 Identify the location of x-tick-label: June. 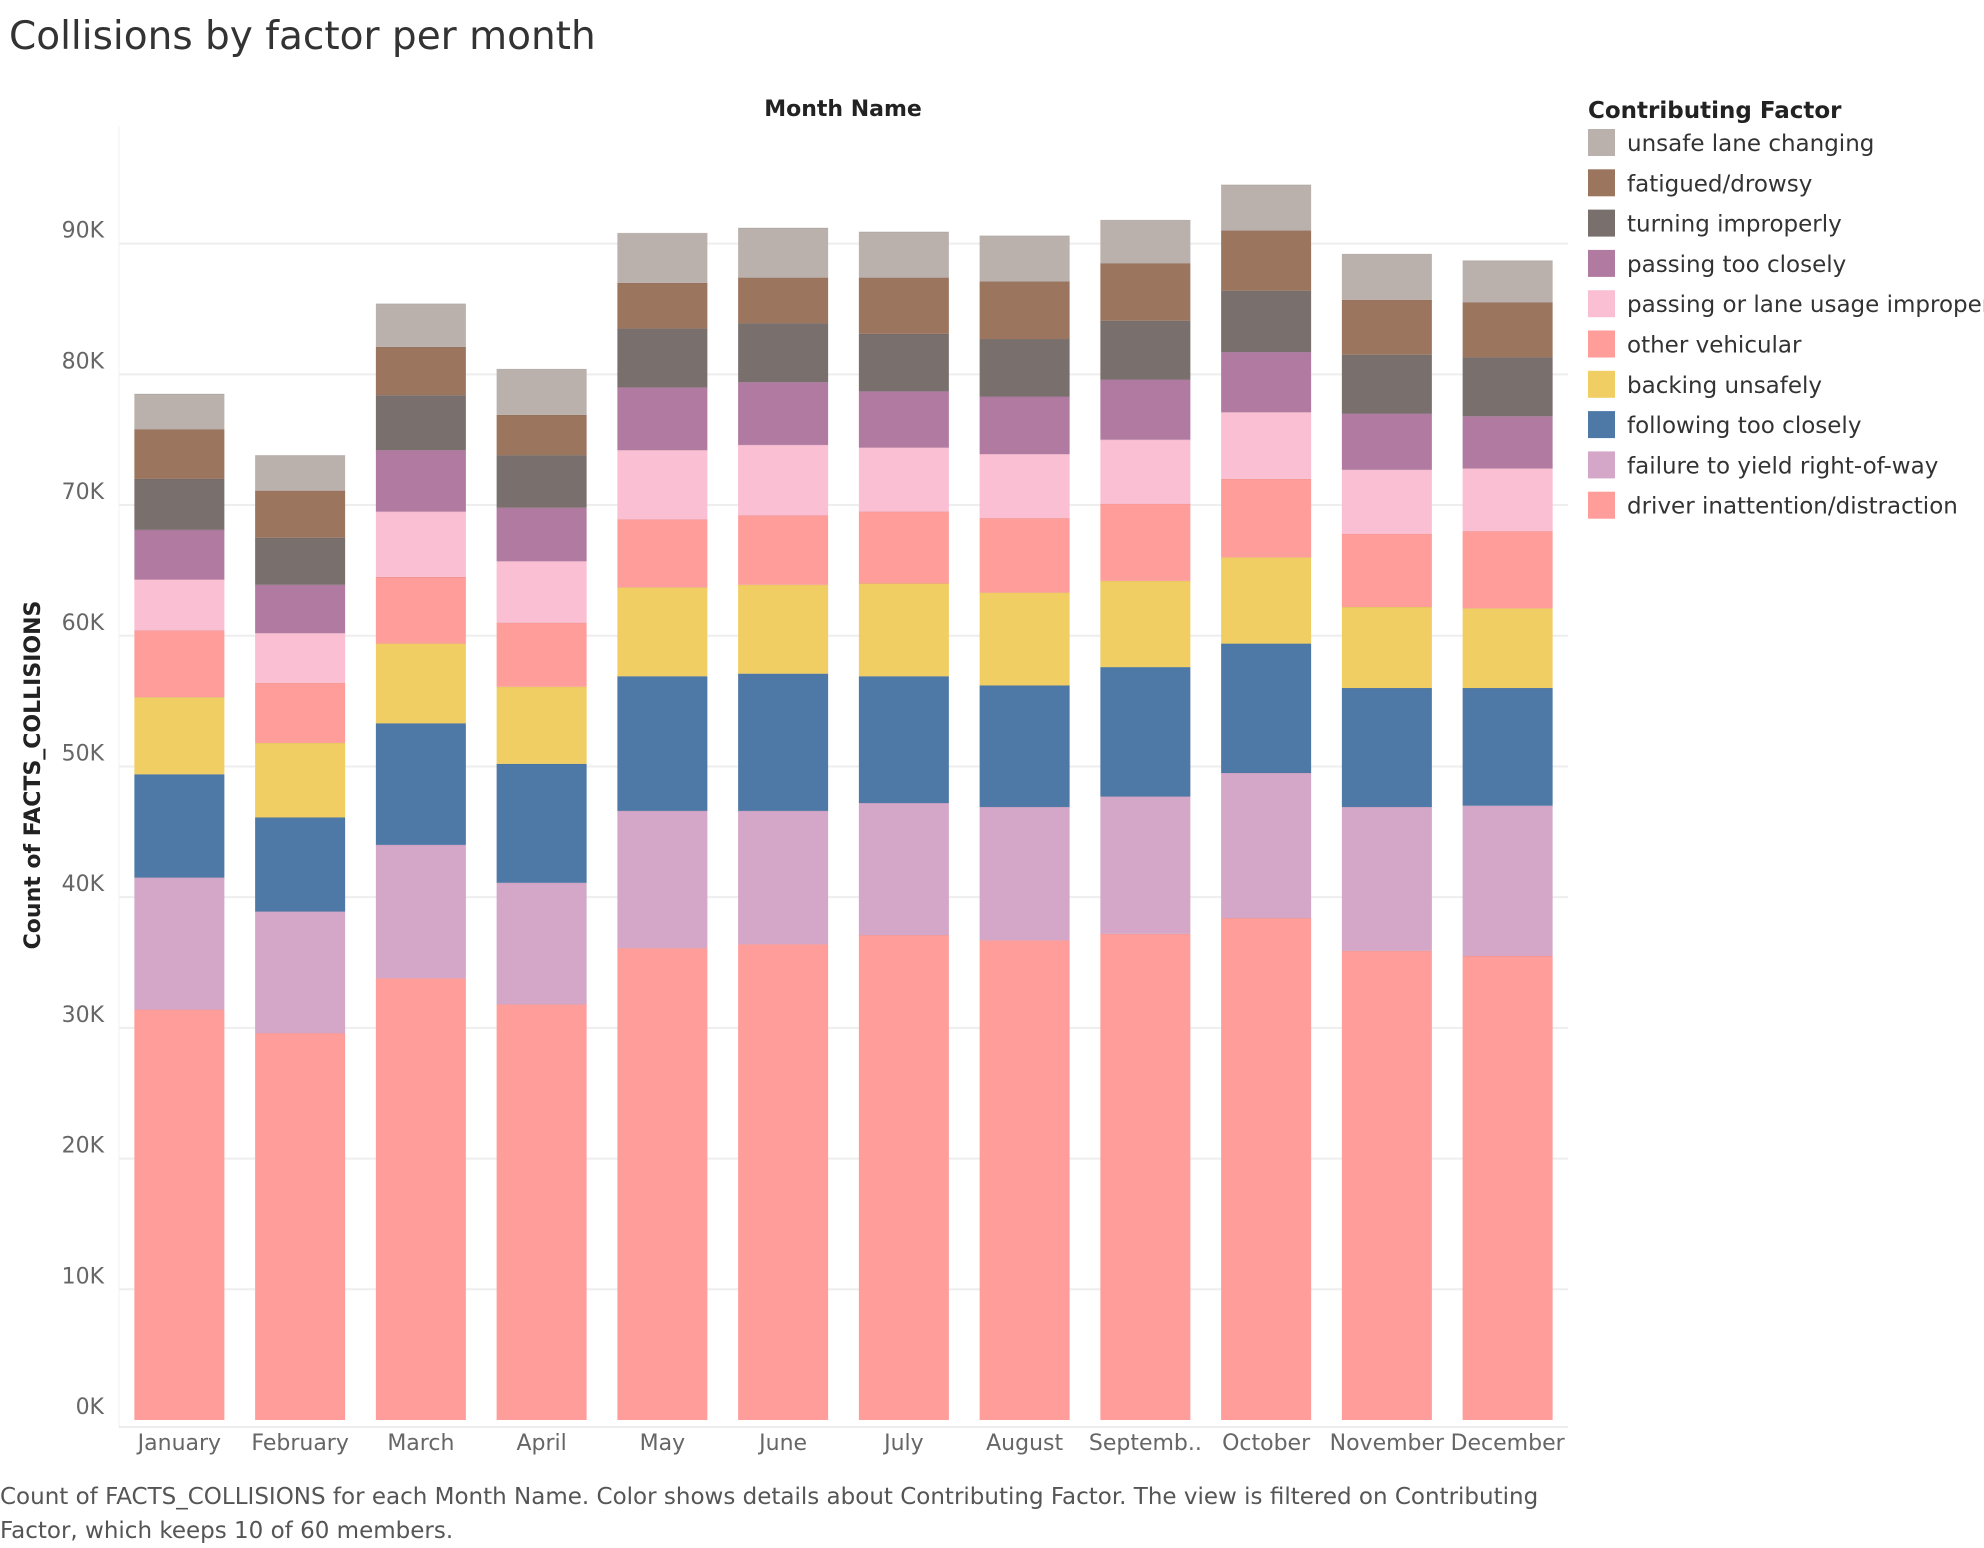
(782, 1443).